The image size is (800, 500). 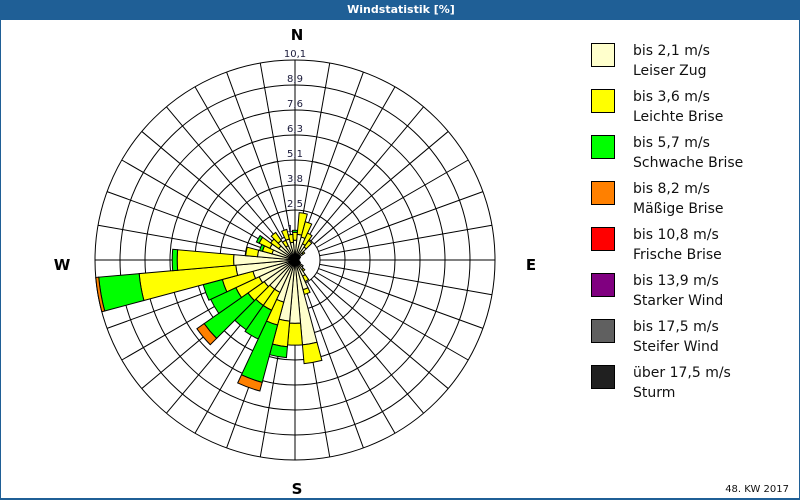 I want to click on legend-item: bis 5,7 m/s Schwache Brise, so click(x=691, y=157).